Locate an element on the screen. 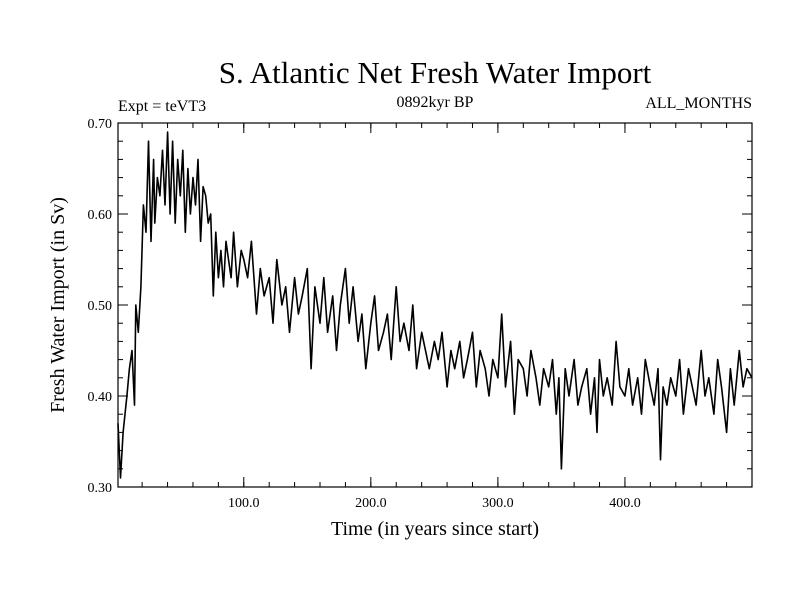  period-label: 0892kyr BP is located at coordinates (435, 102).